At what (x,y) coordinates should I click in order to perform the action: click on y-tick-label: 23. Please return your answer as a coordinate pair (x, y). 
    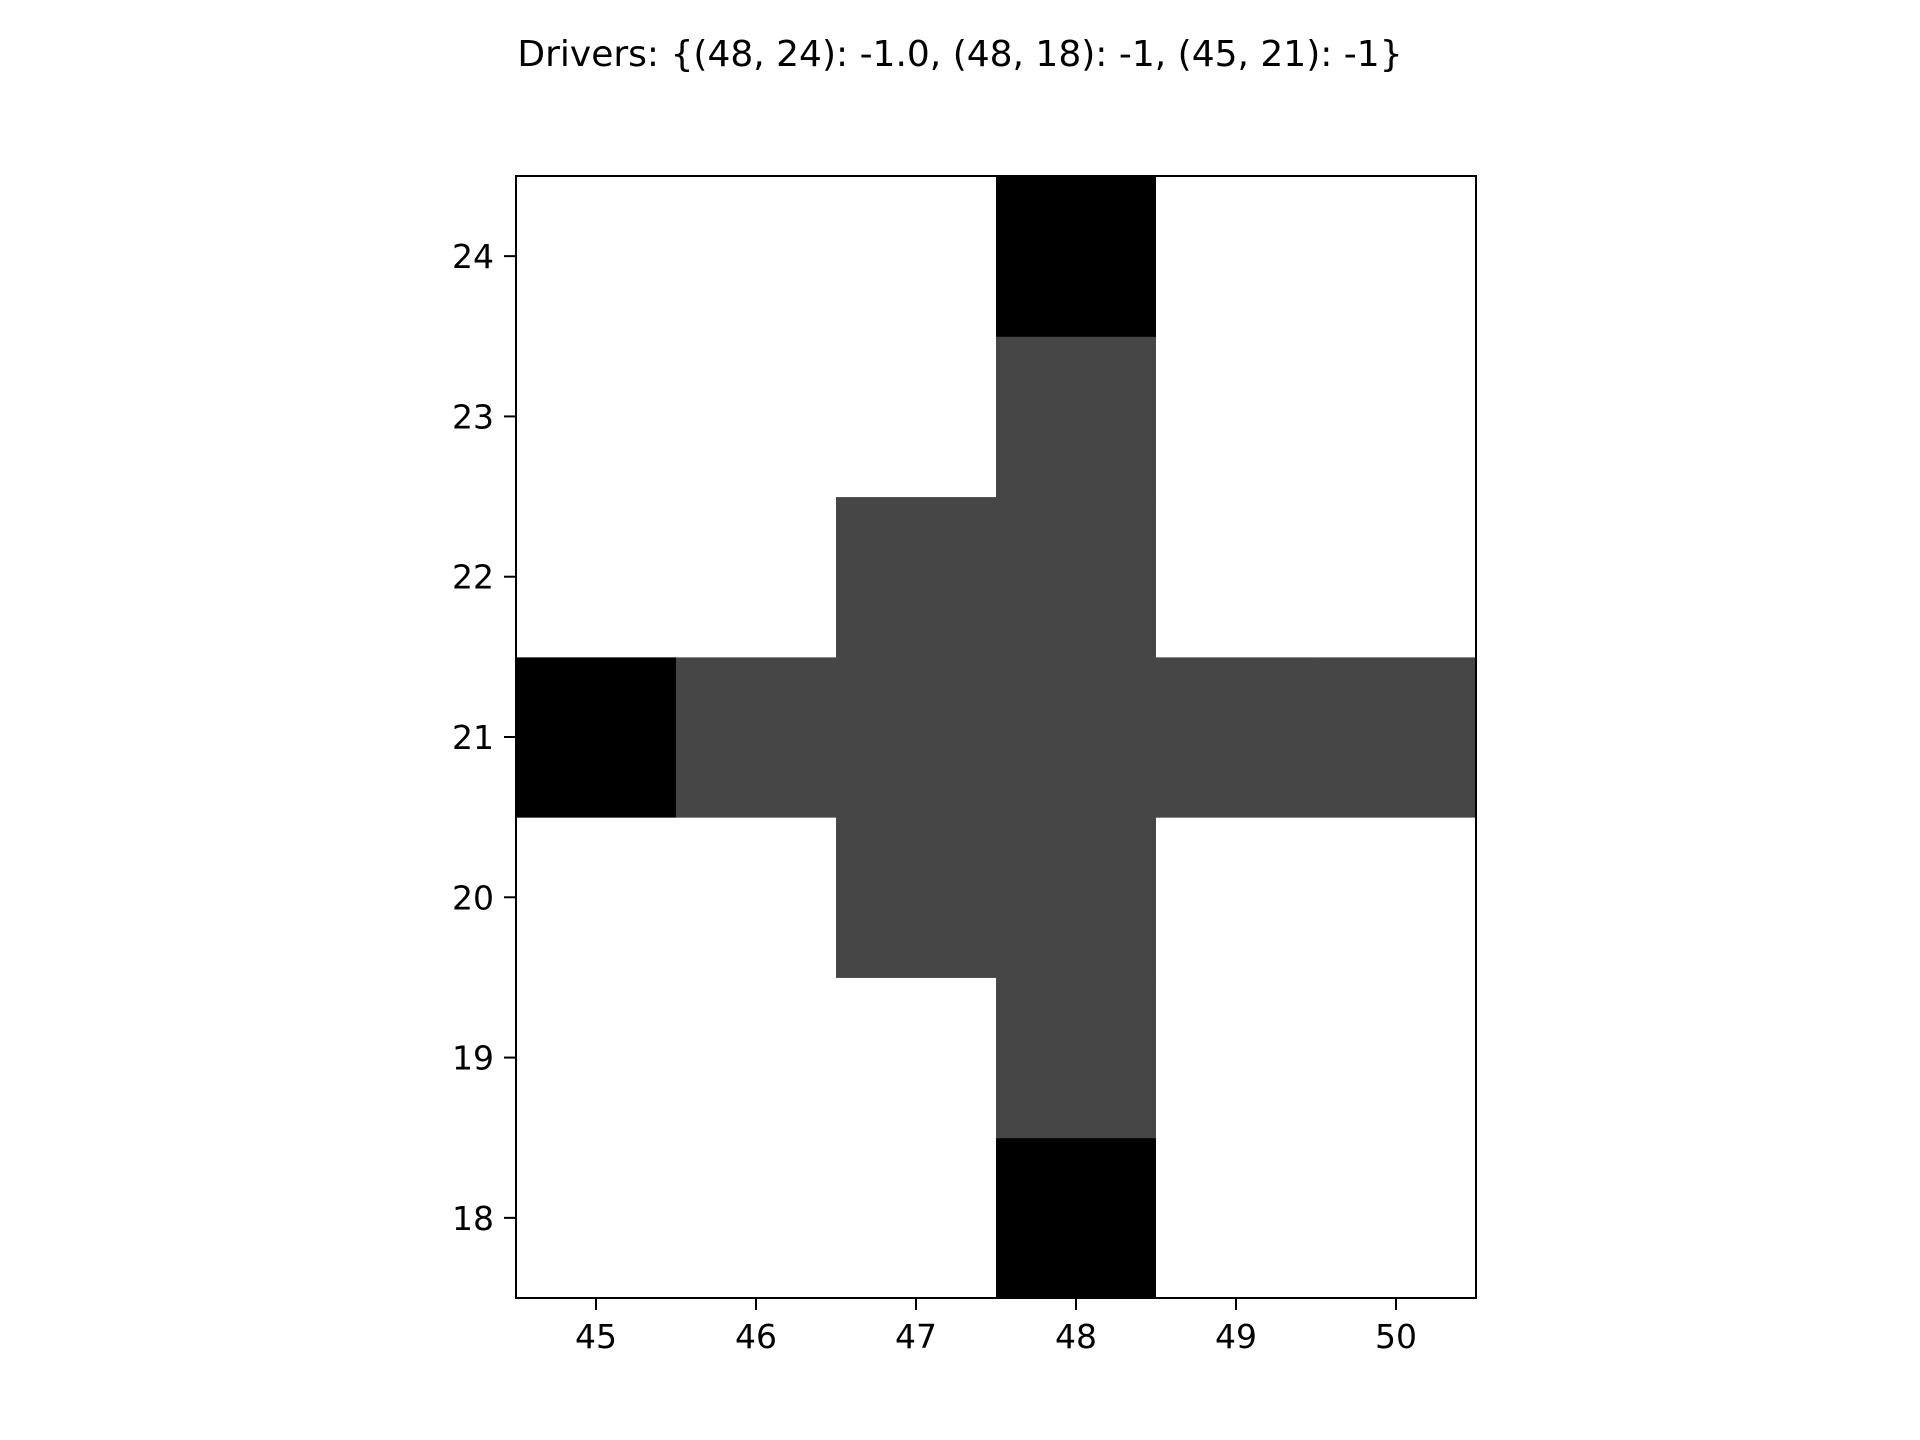
    Looking at the image, I should click on (473, 416).